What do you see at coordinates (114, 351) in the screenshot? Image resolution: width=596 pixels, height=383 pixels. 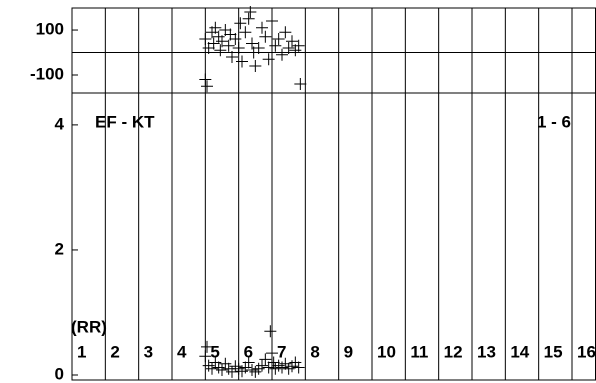 I see `x-tick-label: 2` at bounding box center [114, 351].